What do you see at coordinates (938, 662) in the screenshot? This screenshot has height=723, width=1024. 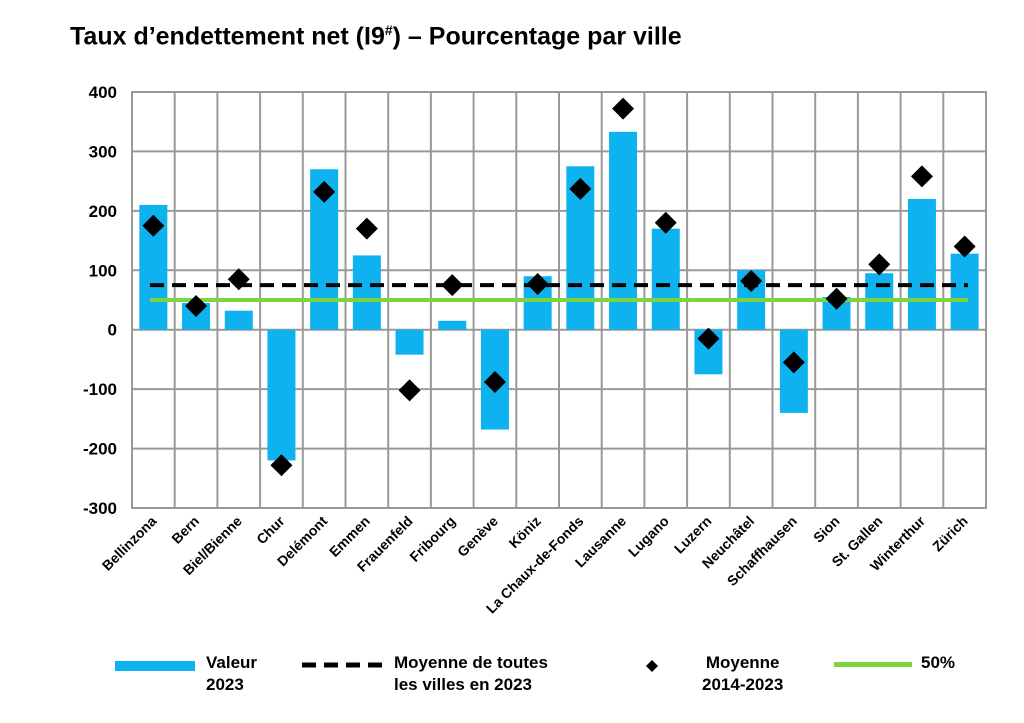 I see `legend-target-label: 50%` at bounding box center [938, 662].